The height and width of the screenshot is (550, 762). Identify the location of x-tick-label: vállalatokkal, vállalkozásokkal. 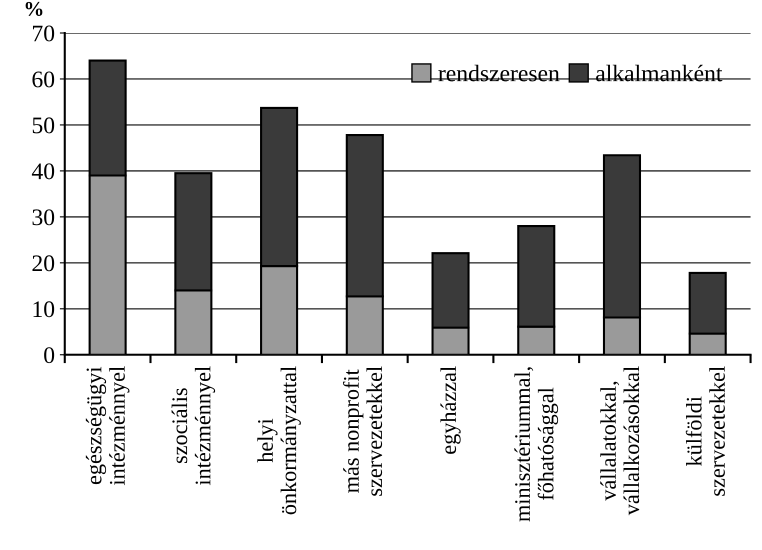
(620, 441).